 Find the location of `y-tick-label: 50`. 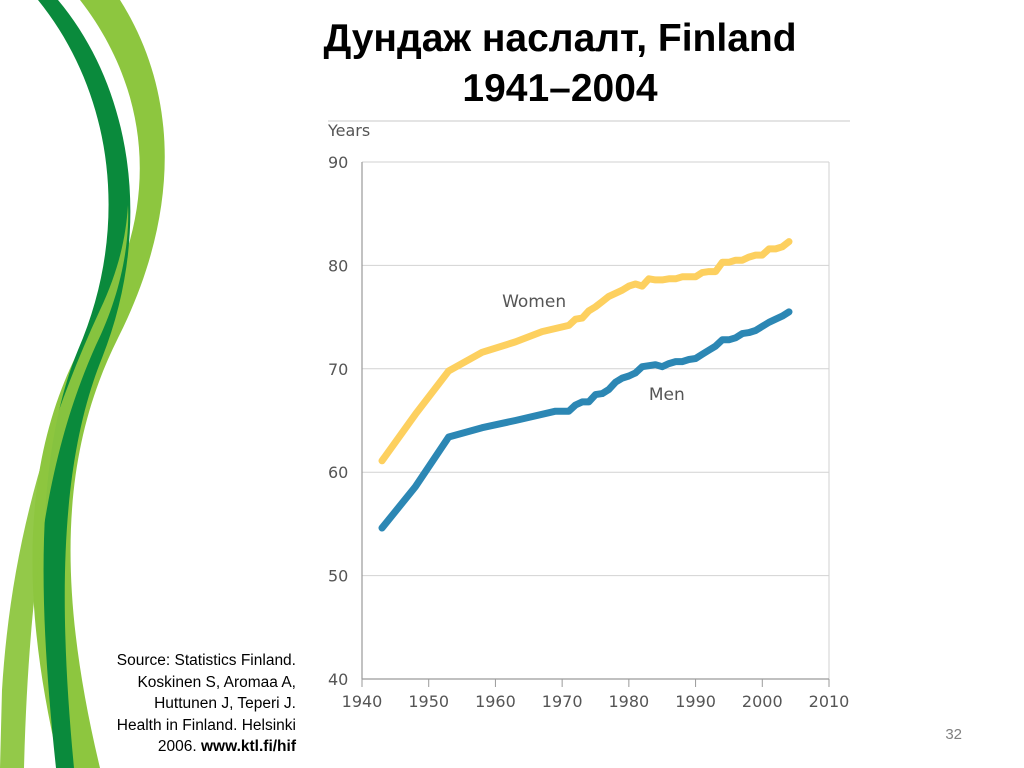

y-tick-label: 50 is located at coordinates (338, 576).